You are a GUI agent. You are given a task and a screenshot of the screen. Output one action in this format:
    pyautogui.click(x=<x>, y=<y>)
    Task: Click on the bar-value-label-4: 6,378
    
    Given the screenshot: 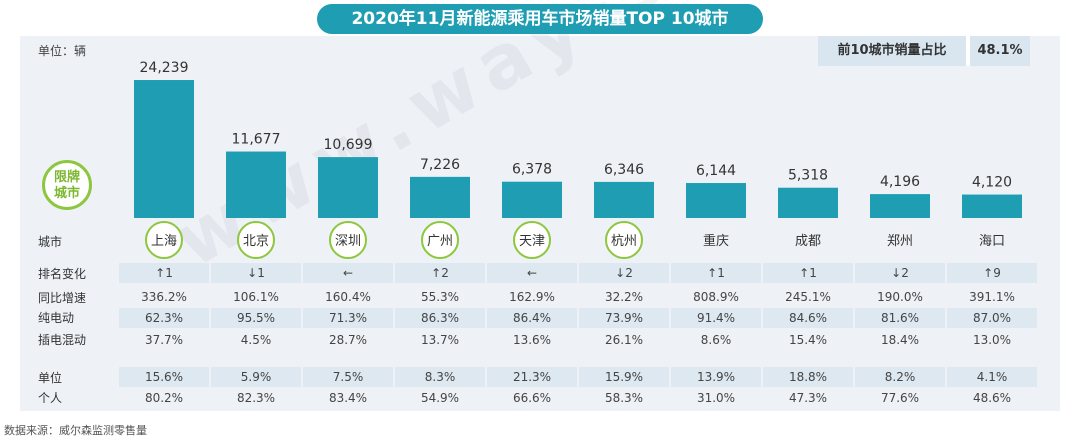 What is the action you would take?
    pyautogui.click(x=532, y=170)
    